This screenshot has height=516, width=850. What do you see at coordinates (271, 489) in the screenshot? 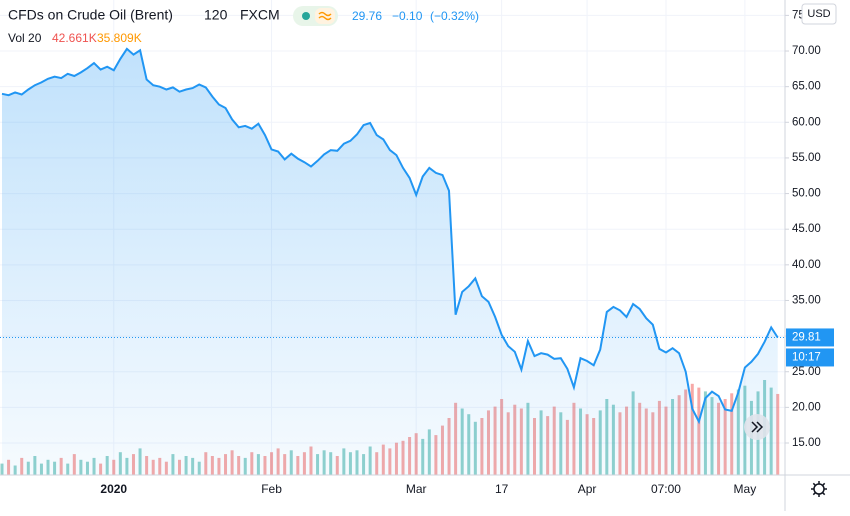
I see `x-tick-label: Feb` at bounding box center [271, 489].